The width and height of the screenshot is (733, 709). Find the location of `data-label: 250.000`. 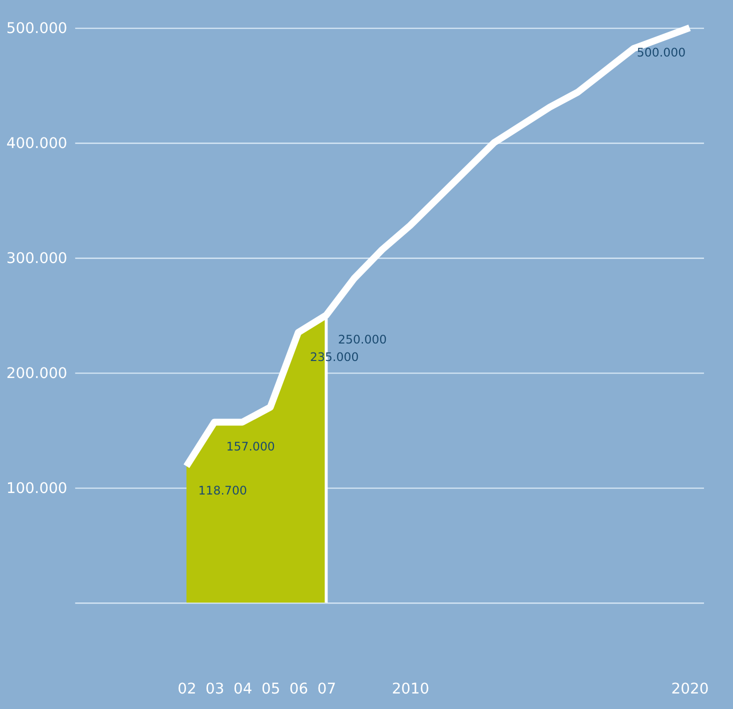

data-label: 250.000 is located at coordinates (362, 339).